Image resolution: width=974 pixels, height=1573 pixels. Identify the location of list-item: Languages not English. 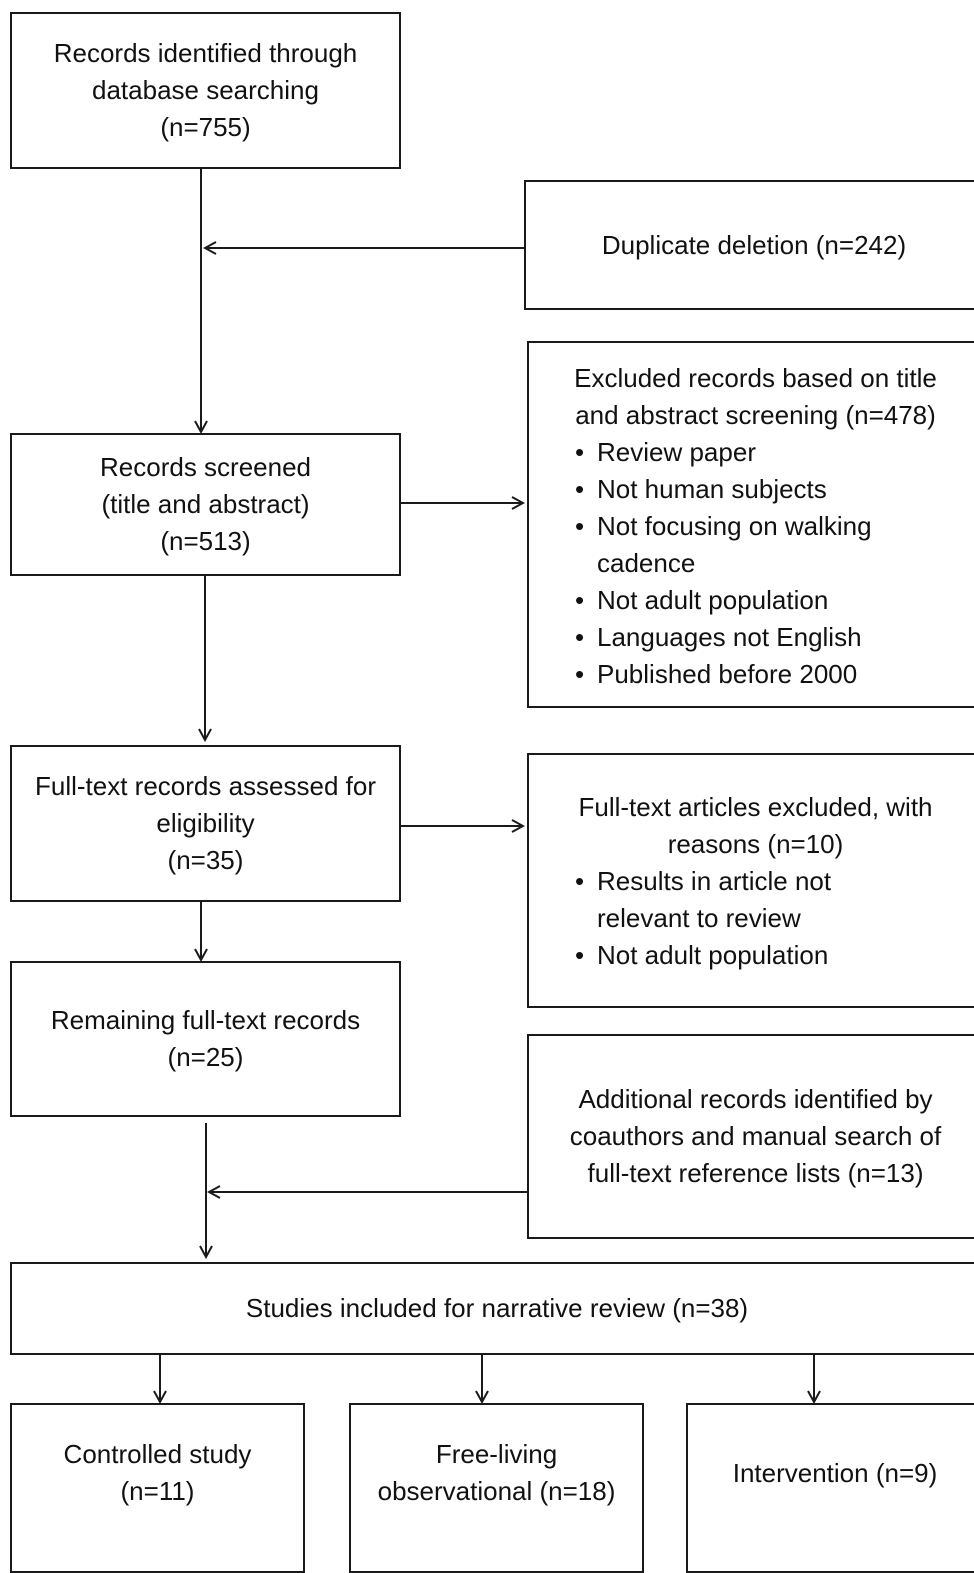
(751, 637).